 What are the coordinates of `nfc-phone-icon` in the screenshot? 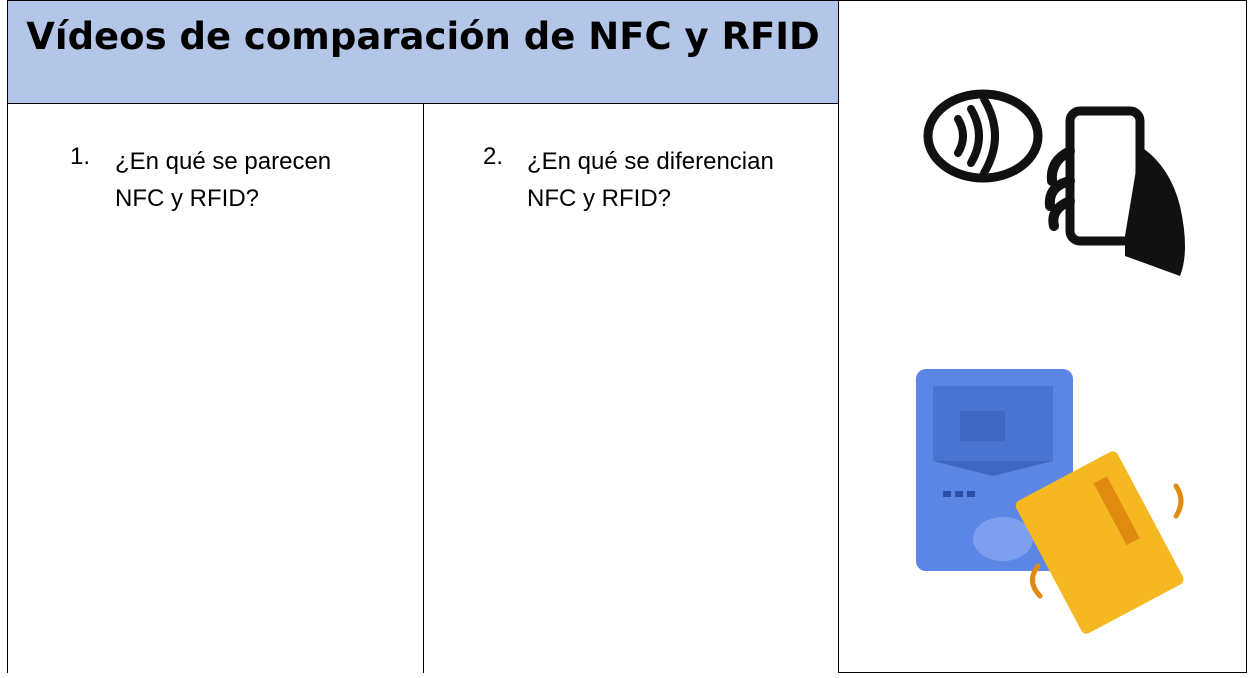 It's located at (1054, 182).